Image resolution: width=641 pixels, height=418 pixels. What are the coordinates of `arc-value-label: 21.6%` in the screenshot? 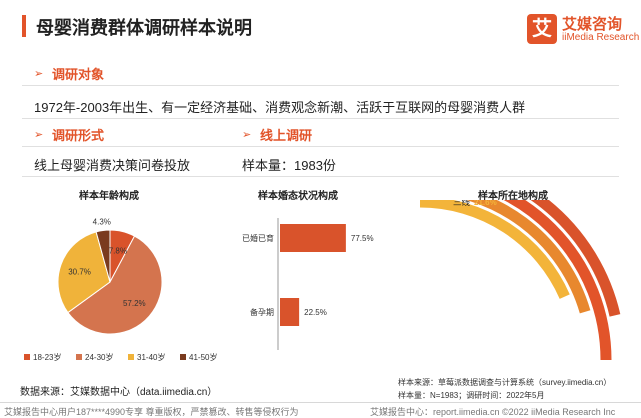 It's located at (485, 203).